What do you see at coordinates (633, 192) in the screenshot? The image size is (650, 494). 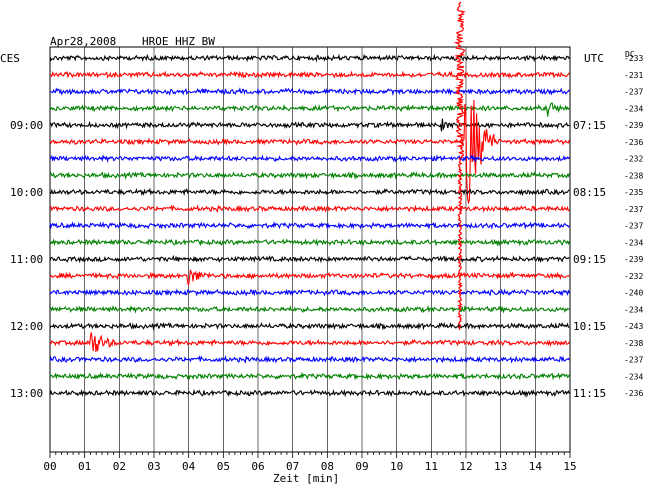 I see `dc-value: -235` at bounding box center [633, 192].